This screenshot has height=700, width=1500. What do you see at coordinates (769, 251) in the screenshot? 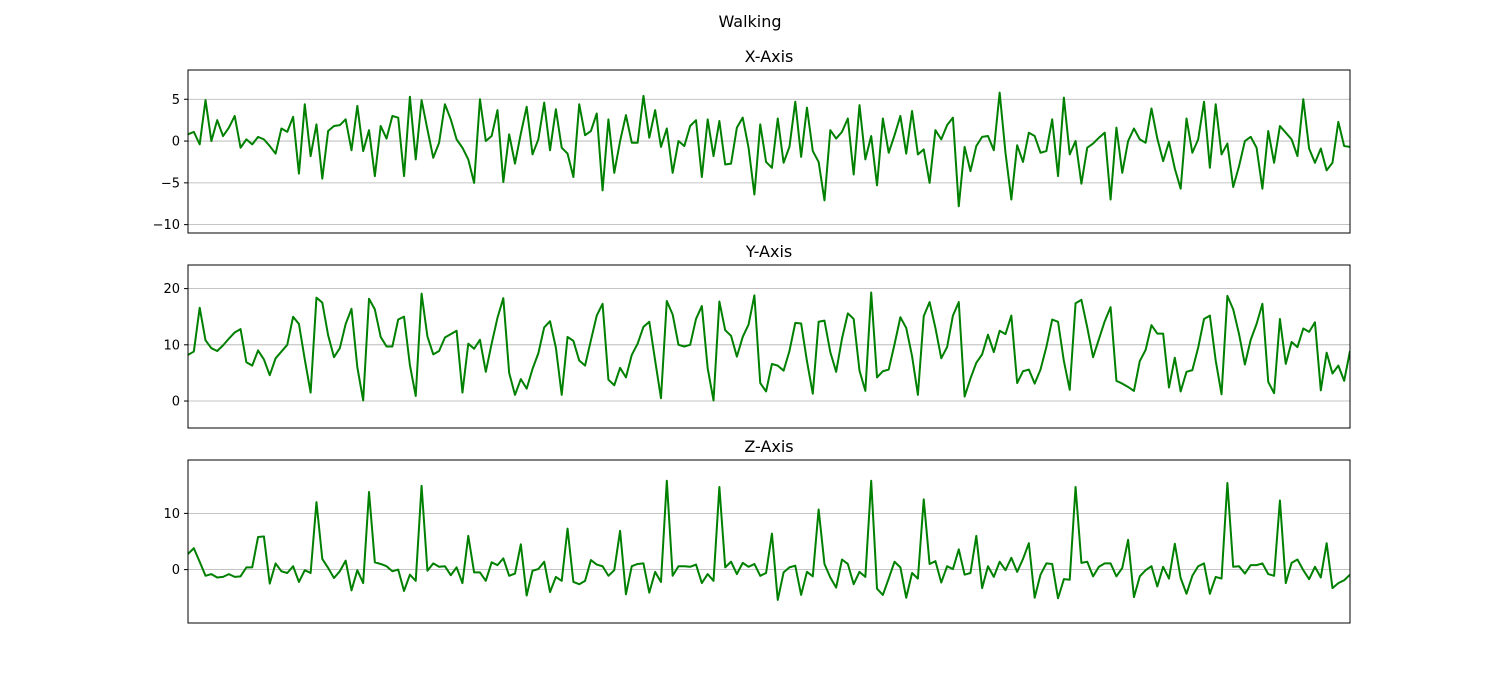
I see `subplot-title: Y-Axis` at bounding box center [769, 251].